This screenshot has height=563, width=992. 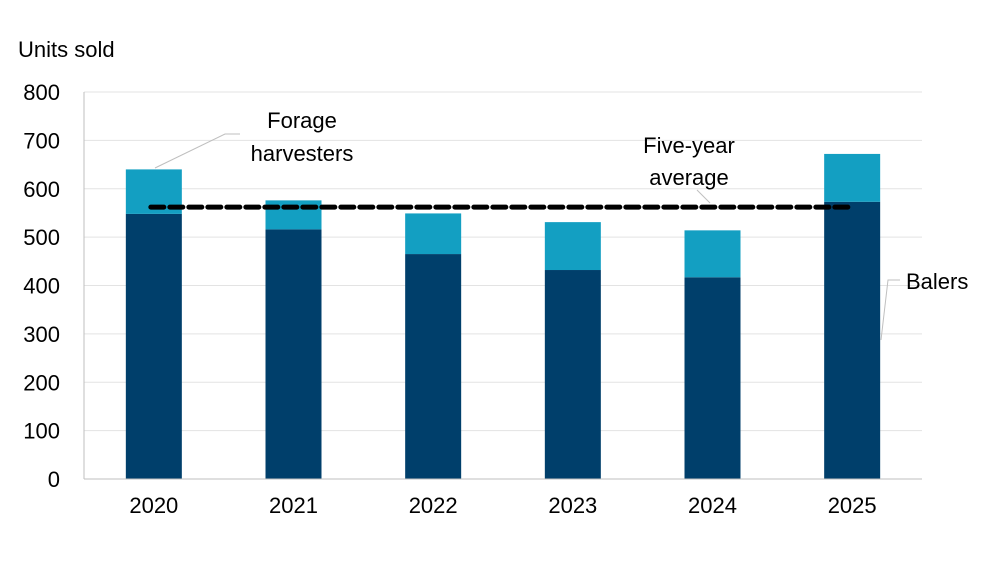 I want to click on y-tick-label: 800, so click(x=41, y=92).